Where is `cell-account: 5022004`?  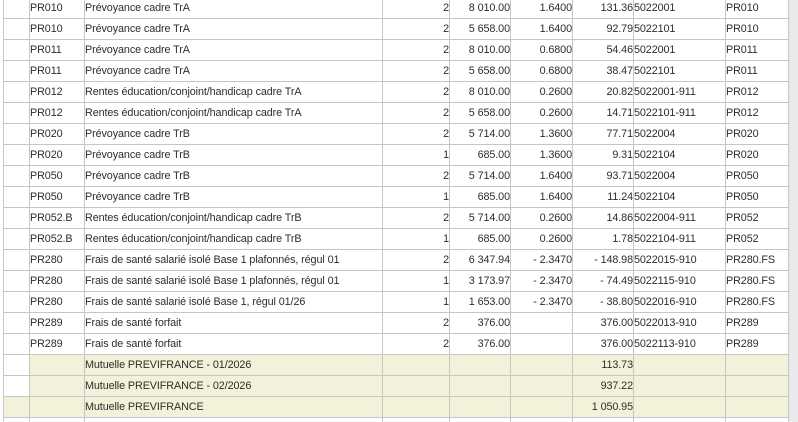 cell-account: 5022004 is located at coordinates (679, 176).